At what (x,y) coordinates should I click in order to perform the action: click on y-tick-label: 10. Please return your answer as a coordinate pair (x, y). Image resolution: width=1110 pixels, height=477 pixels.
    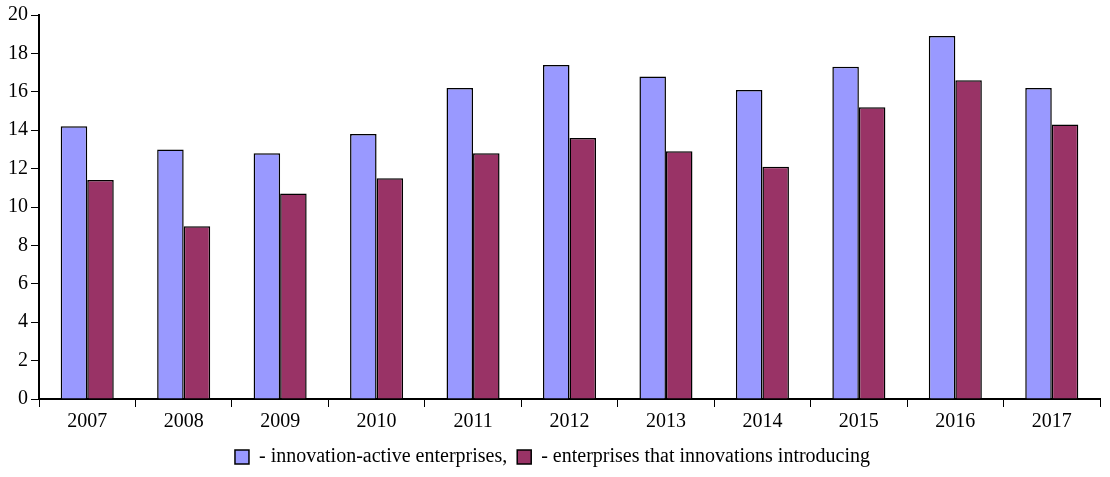
    Looking at the image, I should click on (18, 205).